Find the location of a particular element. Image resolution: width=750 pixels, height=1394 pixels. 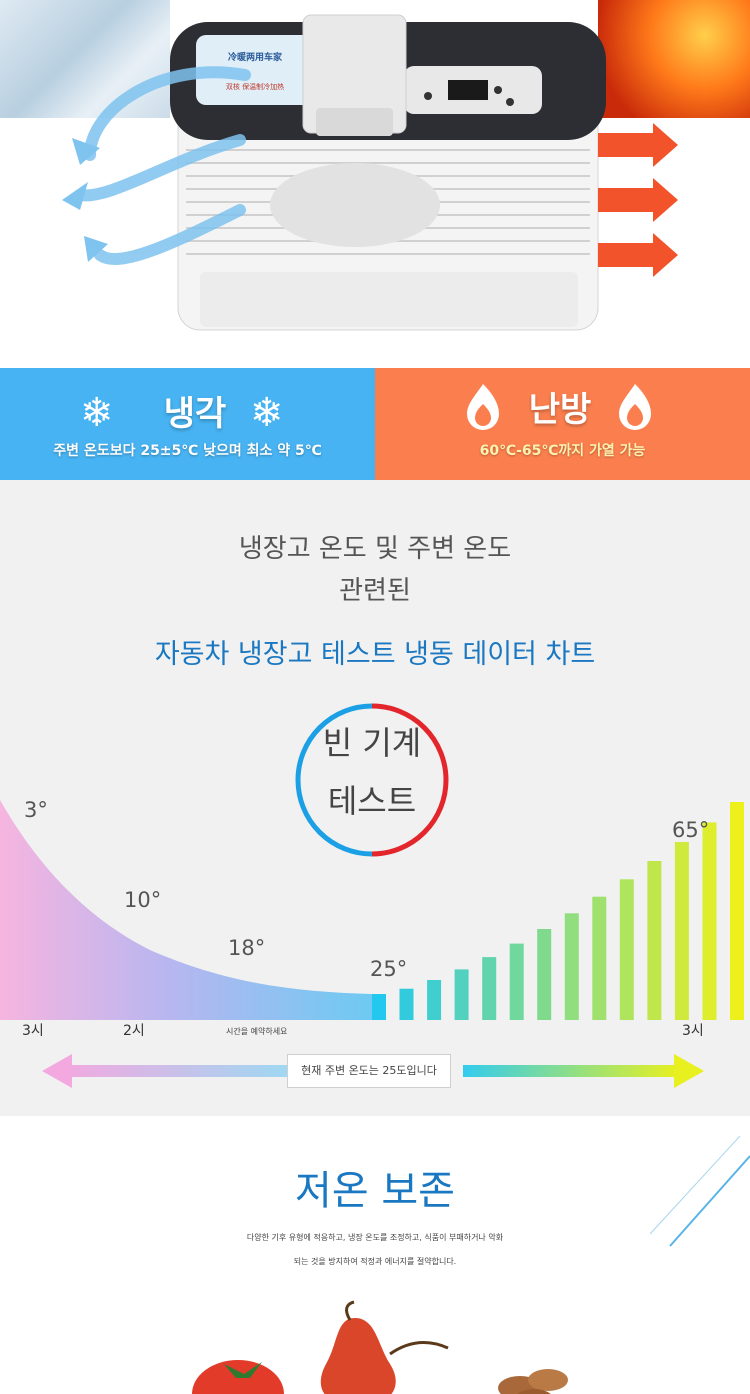

heating-desc: 60℃-65℃까지 가열 가능 is located at coordinates (562, 451).